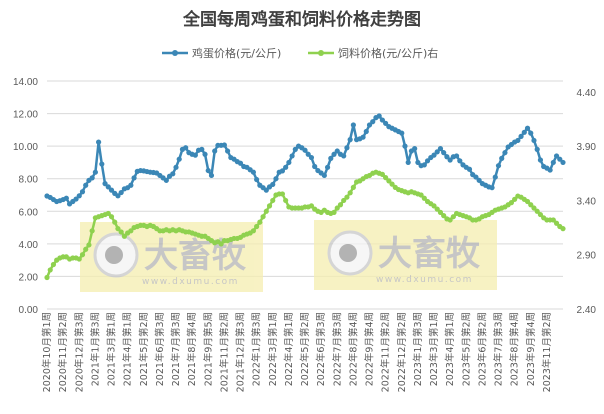 The height and width of the screenshot is (414, 604). I want to click on x-tick-label: 2022年5月第2周, so click(305, 349).